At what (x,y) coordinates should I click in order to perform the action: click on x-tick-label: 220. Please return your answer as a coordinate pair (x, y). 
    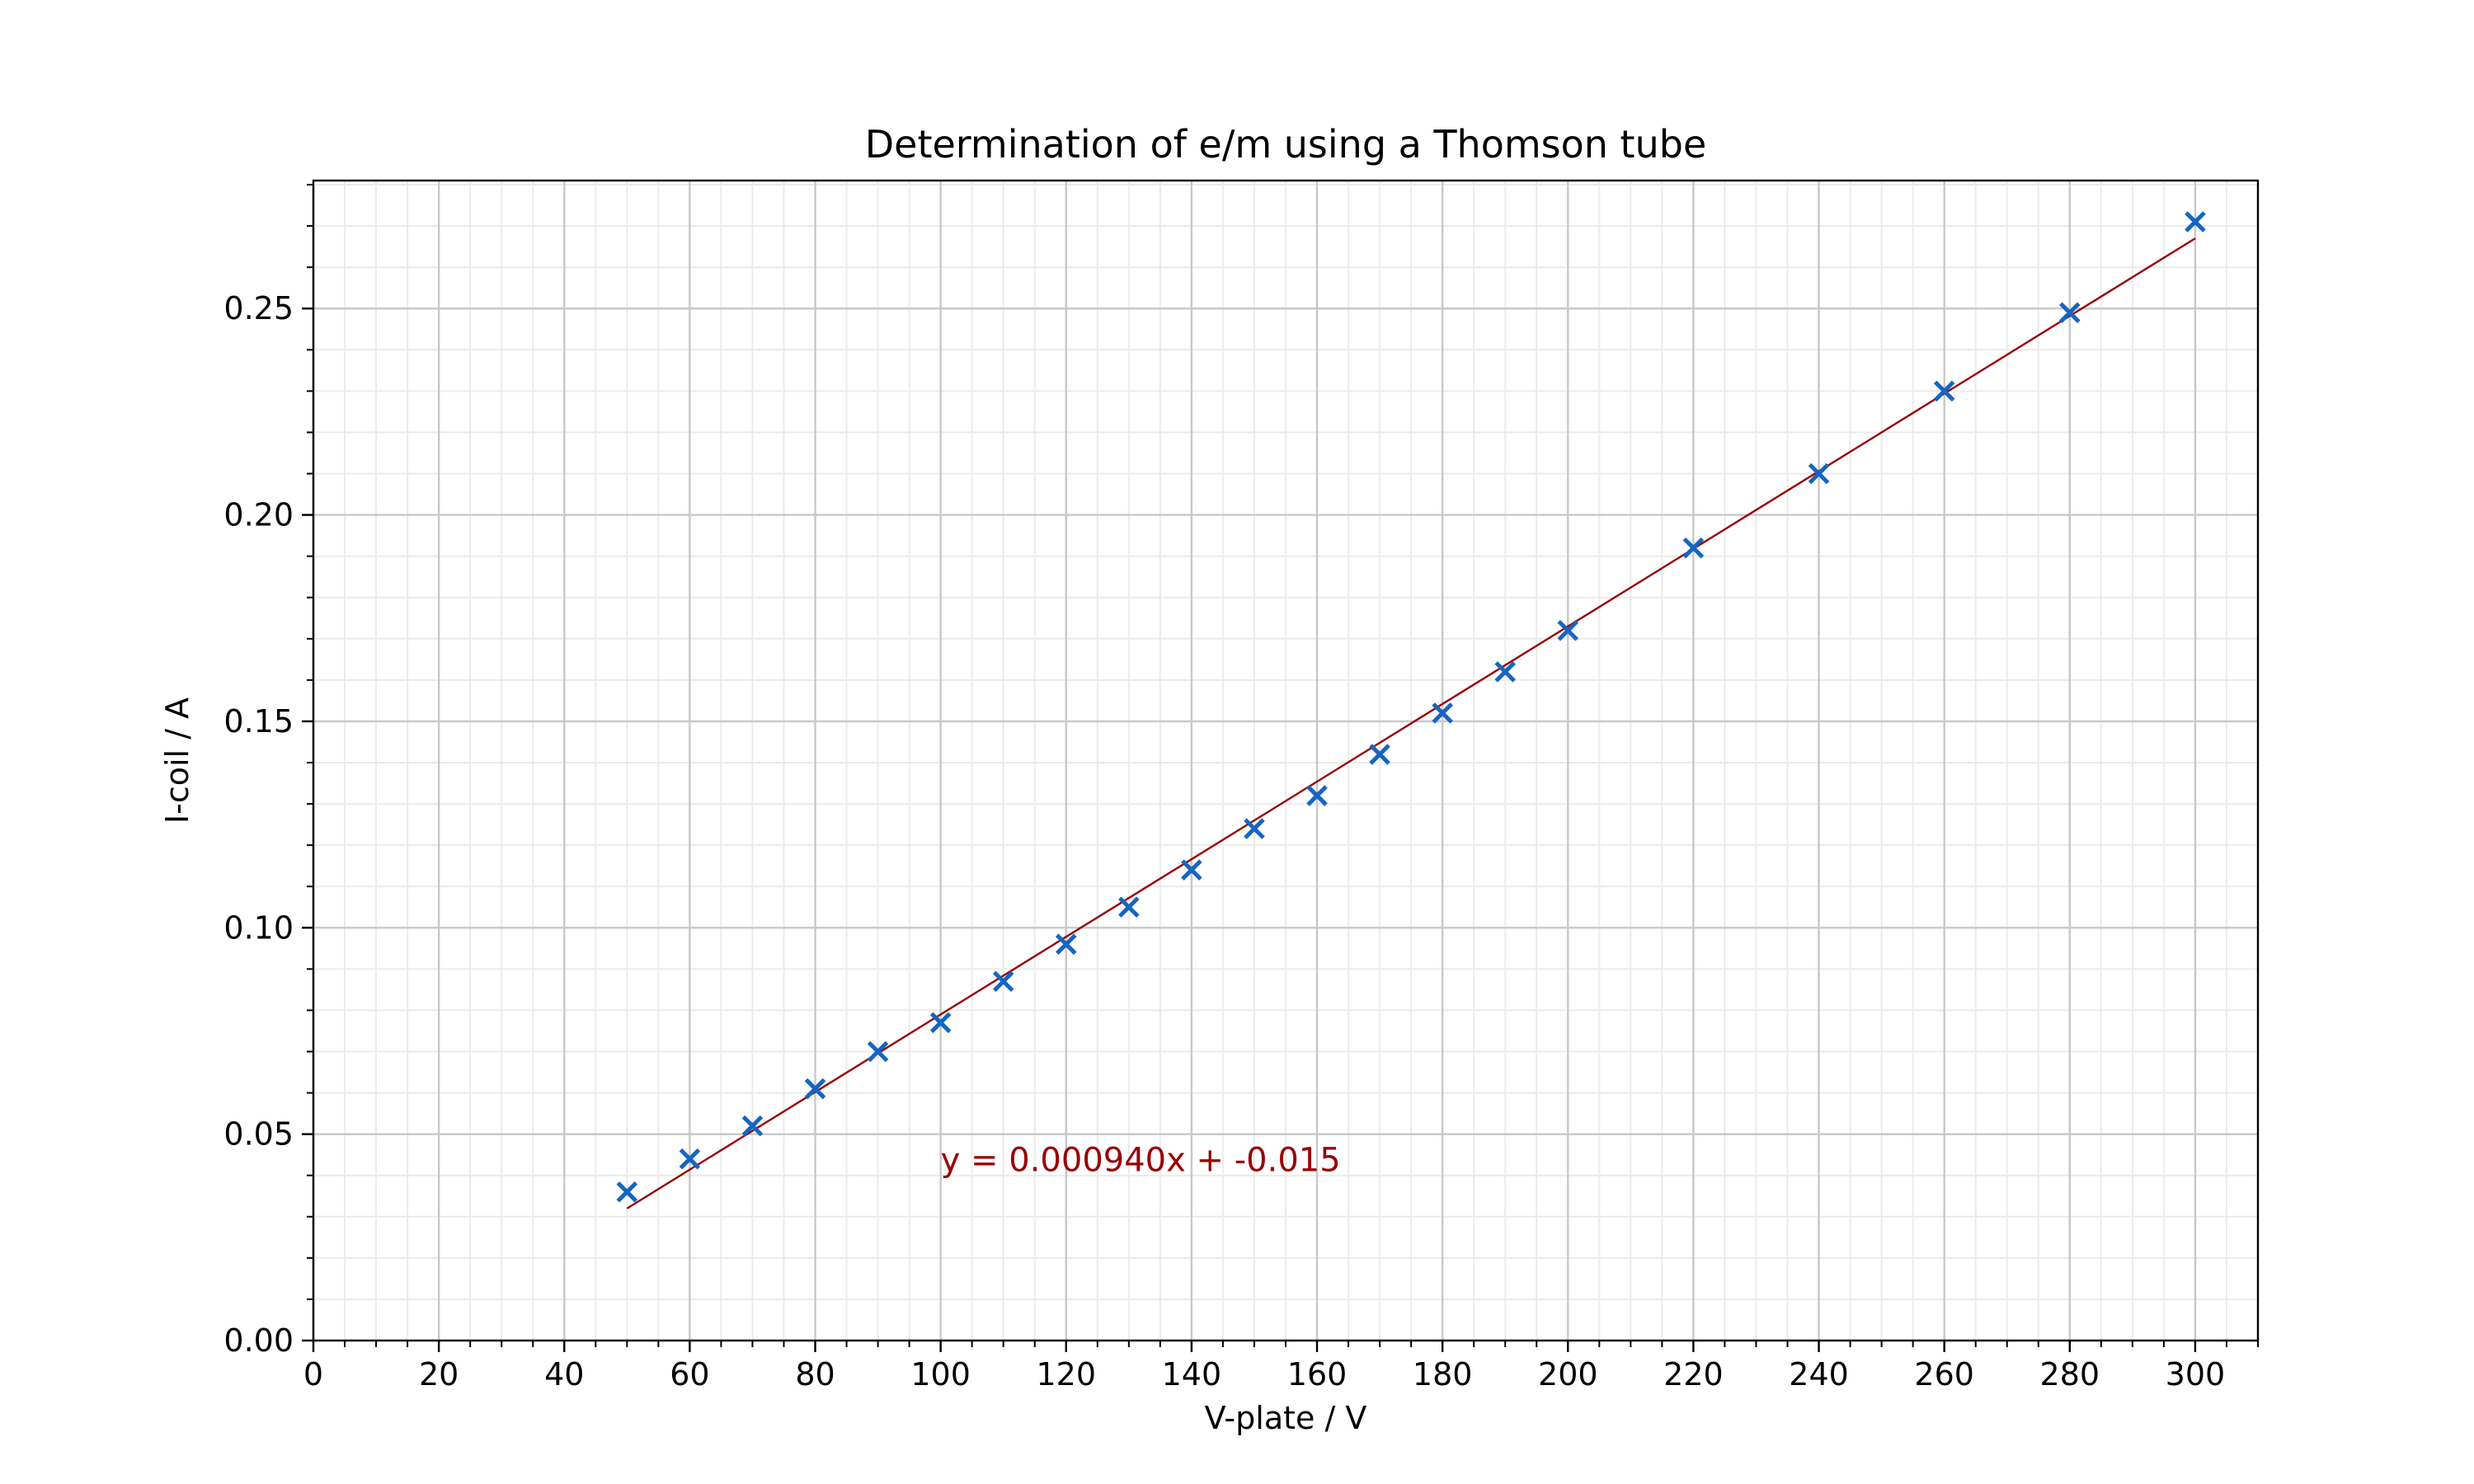
    Looking at the image, I should click on (1693, 1374).